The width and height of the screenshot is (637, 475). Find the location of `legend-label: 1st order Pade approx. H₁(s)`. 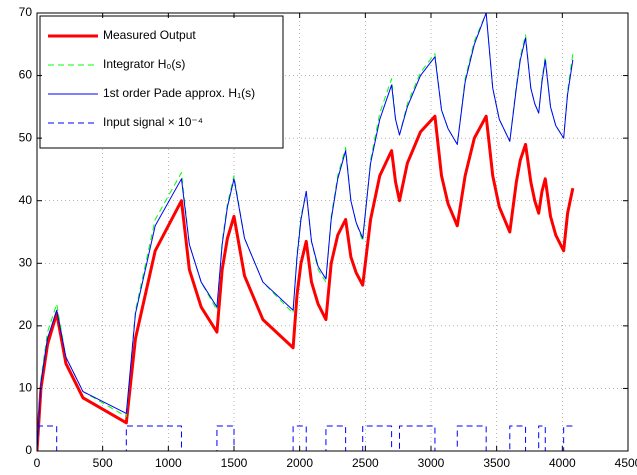

legend-label: 1st order Pade approx. H₁(s) is located at coordinates (179, 93).